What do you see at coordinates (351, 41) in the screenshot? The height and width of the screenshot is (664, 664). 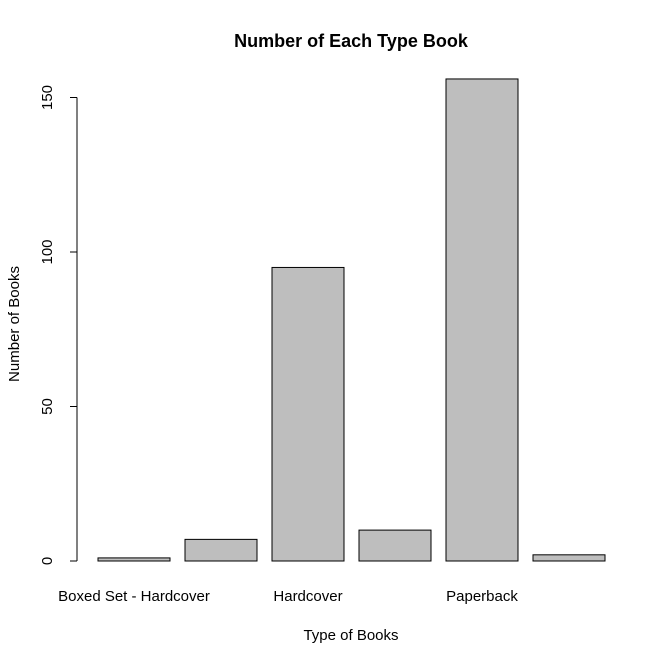 I see `chart-title: Number of Each Type Book` at bounding box center [351, 41].